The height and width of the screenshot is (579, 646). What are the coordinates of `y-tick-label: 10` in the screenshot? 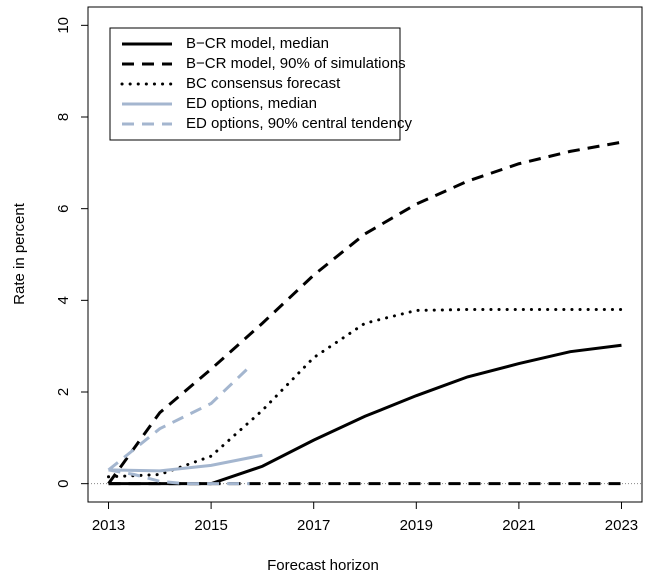 It's located at (63, 25).